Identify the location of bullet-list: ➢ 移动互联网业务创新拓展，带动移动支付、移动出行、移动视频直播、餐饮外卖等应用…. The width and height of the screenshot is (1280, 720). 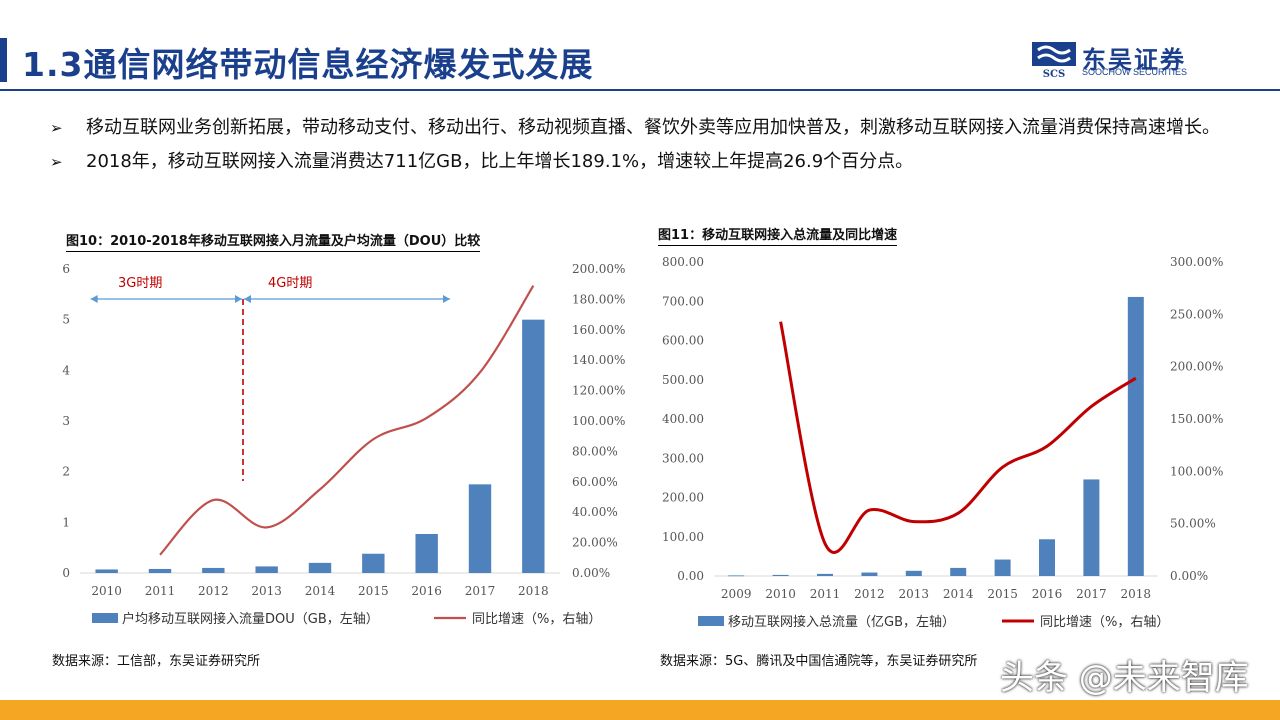
(645, 145).